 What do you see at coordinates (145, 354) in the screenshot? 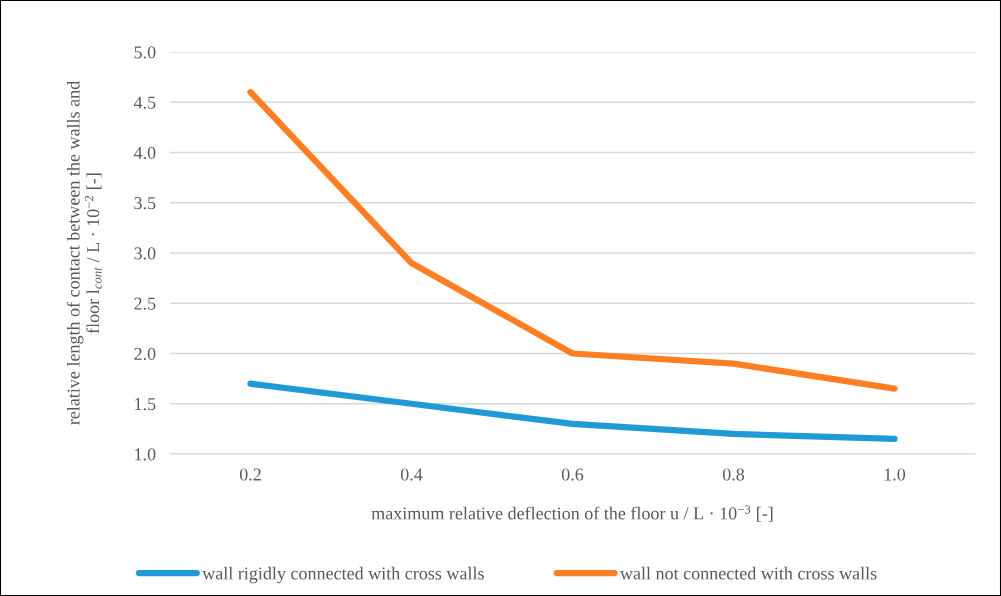
I see `y-tick-label: 2.0` at bounding box center [145, 354].